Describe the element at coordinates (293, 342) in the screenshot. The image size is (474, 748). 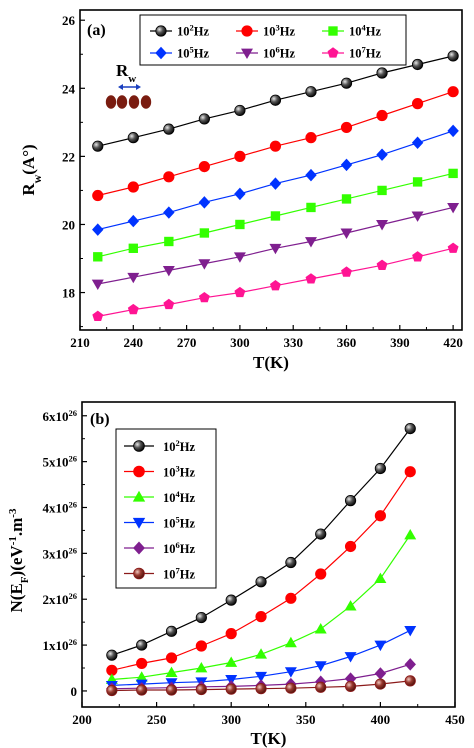
I see `x-tick-label: 330` at that location.